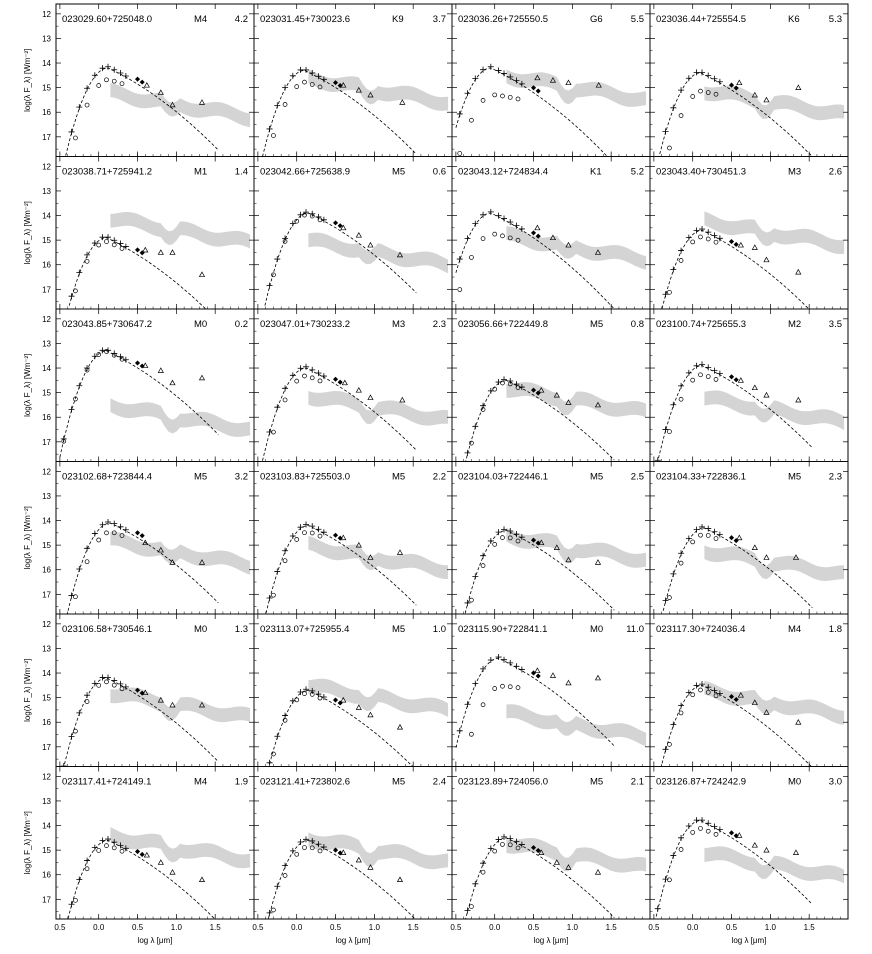 The width and height of the screenshot is (872, 954). I want to click on panel-source-id: 023121.41+723802.6, so click(305, 782).